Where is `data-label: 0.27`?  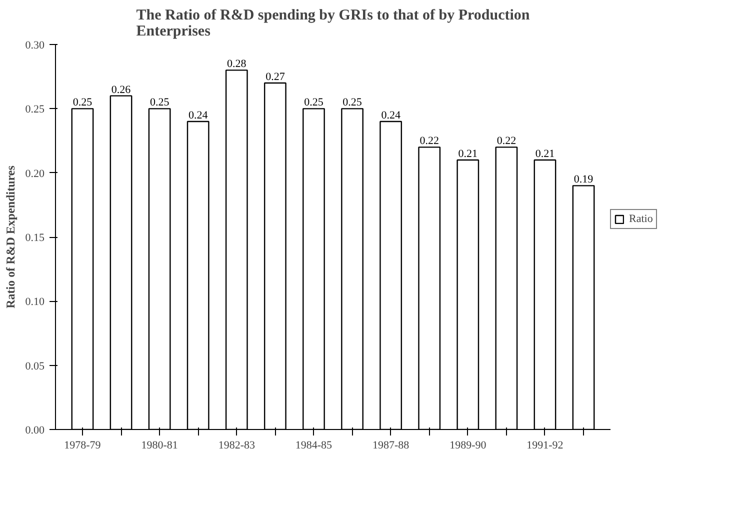 data-label: 0.27 is located at coordinates (276, 77).